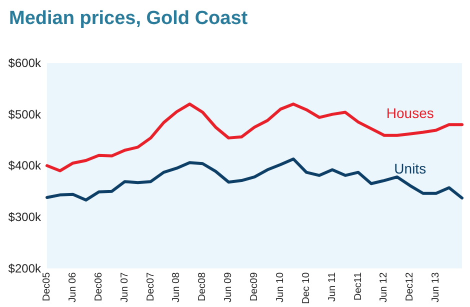 The height and width of the screenshot is (307, 470). I want to click on x-tick-label: Jun 06, so click(72, 287).